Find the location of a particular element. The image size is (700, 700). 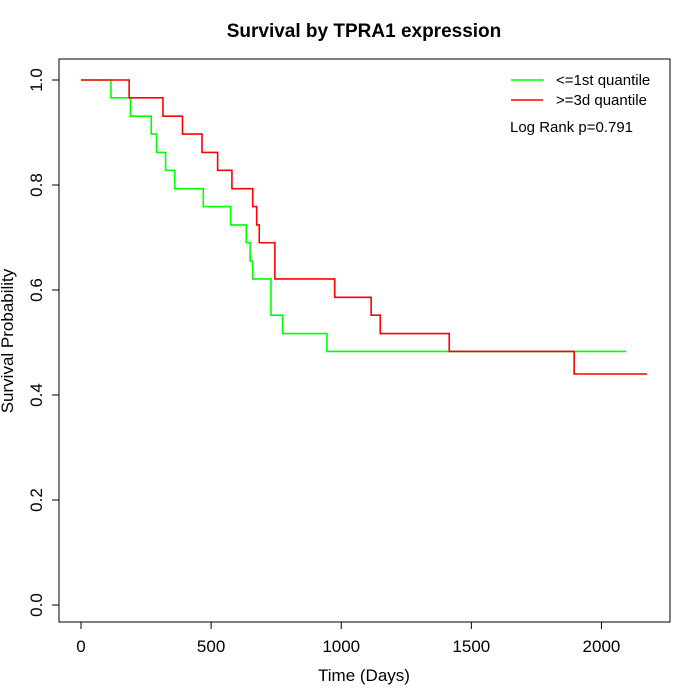

y-tick-label: 0.4 is located at coordinates (36, 395).